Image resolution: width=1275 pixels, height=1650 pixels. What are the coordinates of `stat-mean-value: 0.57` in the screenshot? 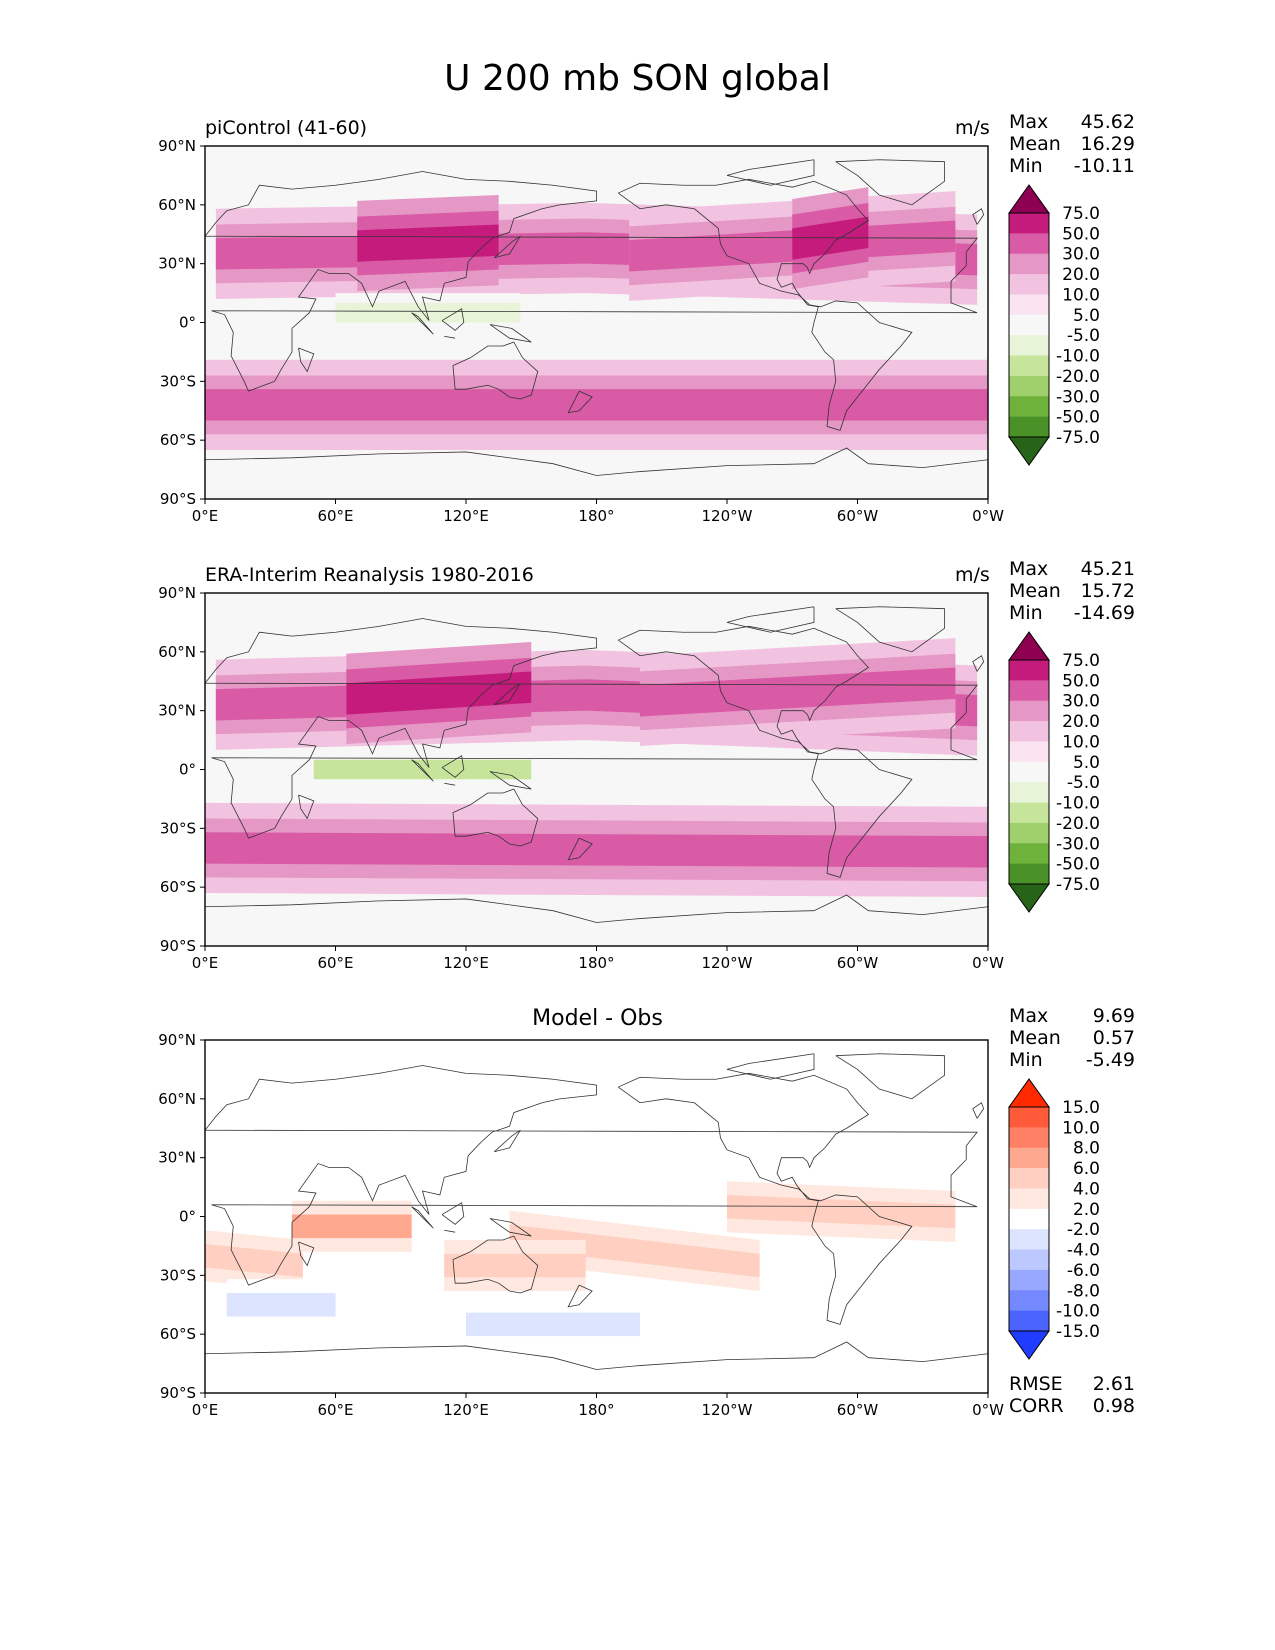 It's located at (1113, 1038).